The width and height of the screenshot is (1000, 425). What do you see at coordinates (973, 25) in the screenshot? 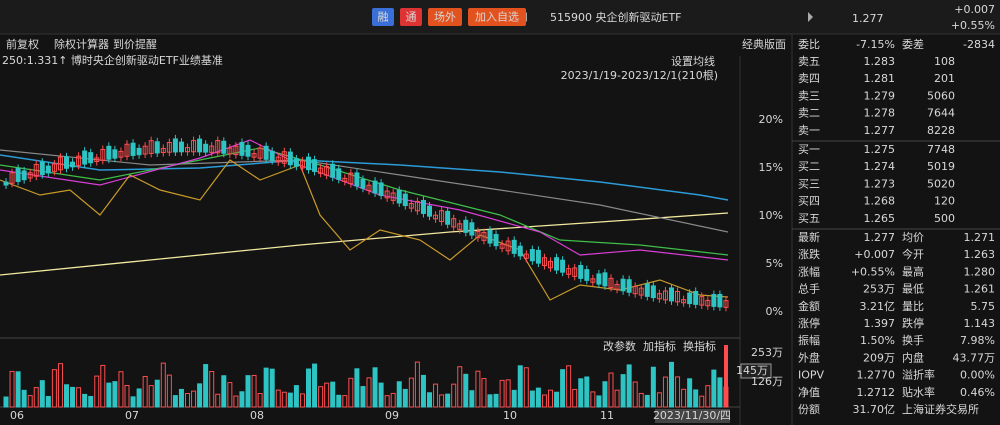
I see `change-pct: +0.55%` at bounding box center [973, 25].